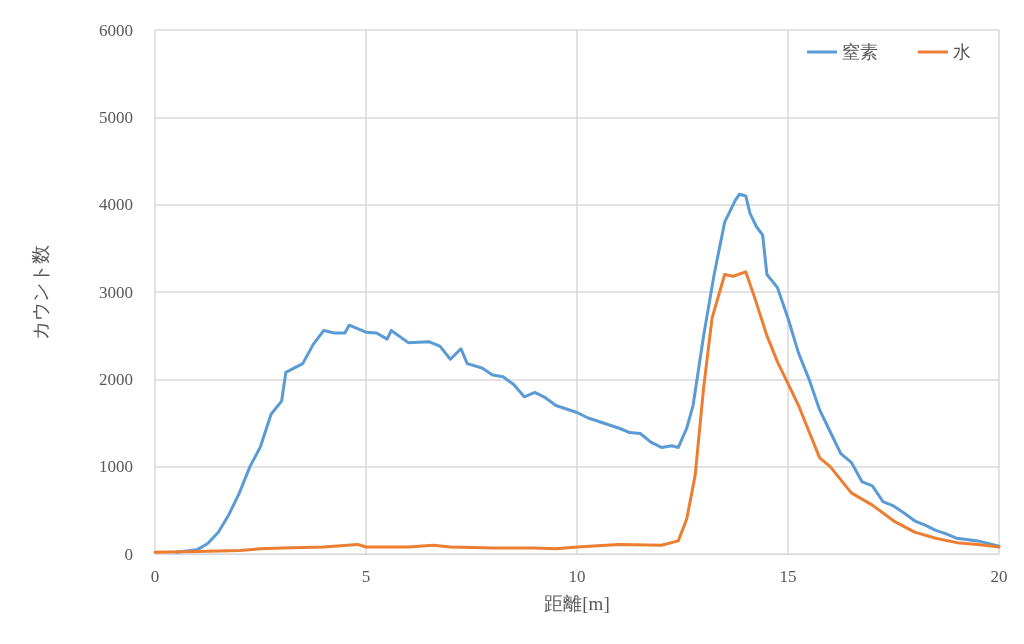  What do you see at coordinates (962, 52) in the screenshot?
I see `legend-label: 水` at bounding box center [962, 52].